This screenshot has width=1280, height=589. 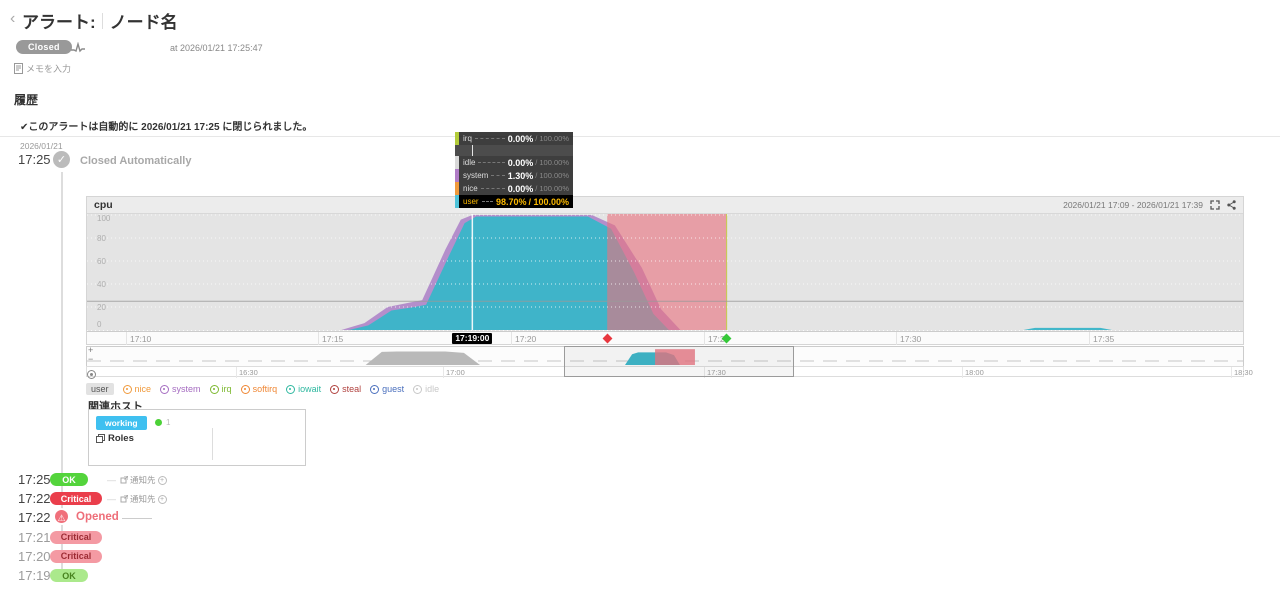 I want to click on timeline-date: 2026/01/21, so click(x=41, y=146).